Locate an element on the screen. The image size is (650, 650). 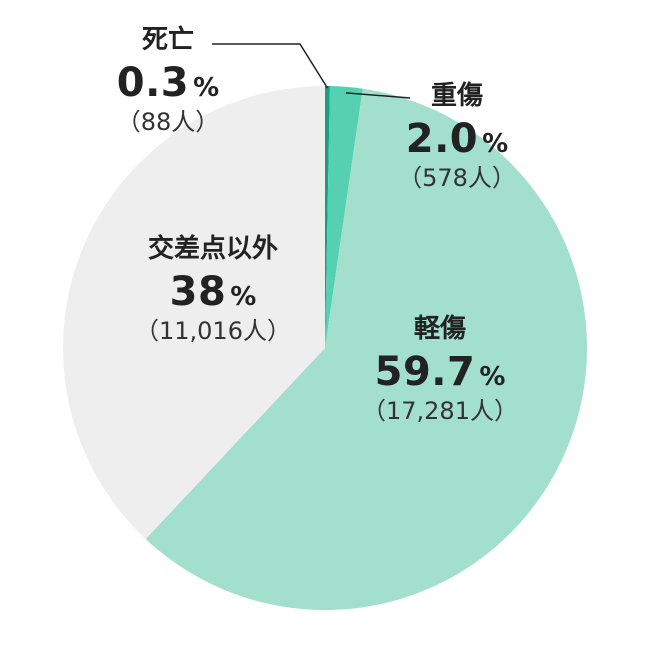
slice-percent: 0.3 is located at coordinates (153, 82).